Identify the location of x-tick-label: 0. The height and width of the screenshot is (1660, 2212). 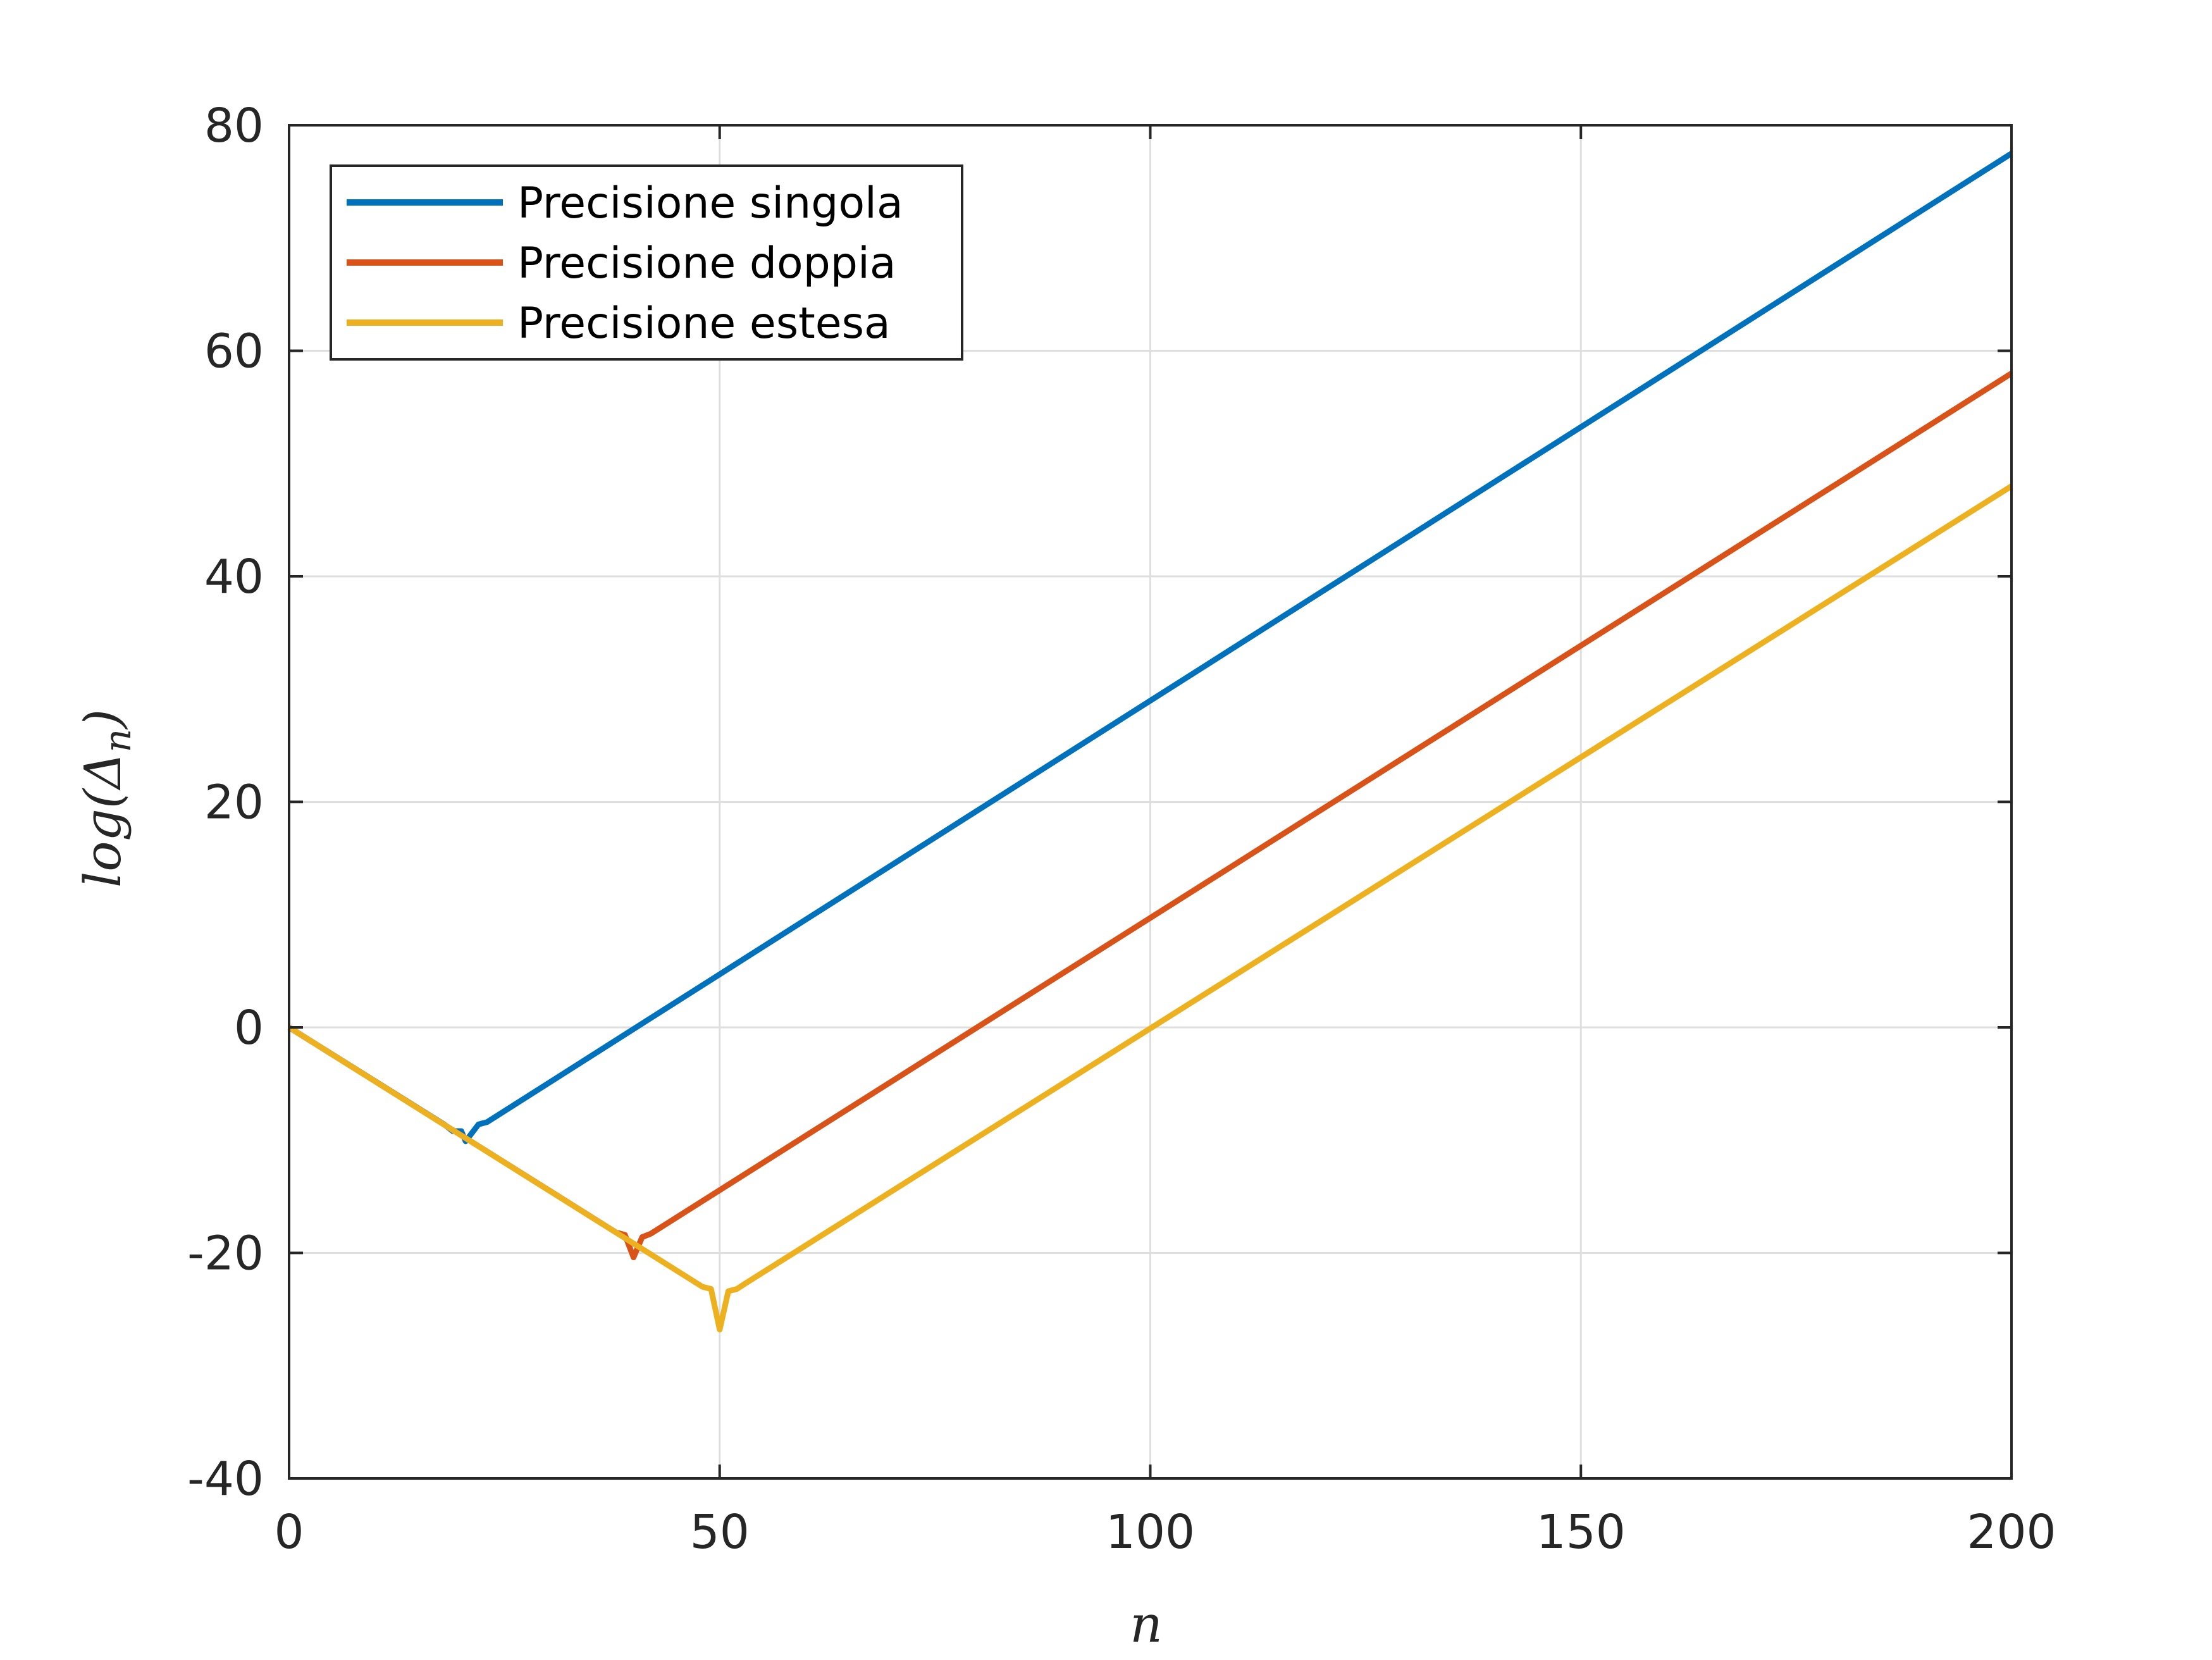
(289, 1532).